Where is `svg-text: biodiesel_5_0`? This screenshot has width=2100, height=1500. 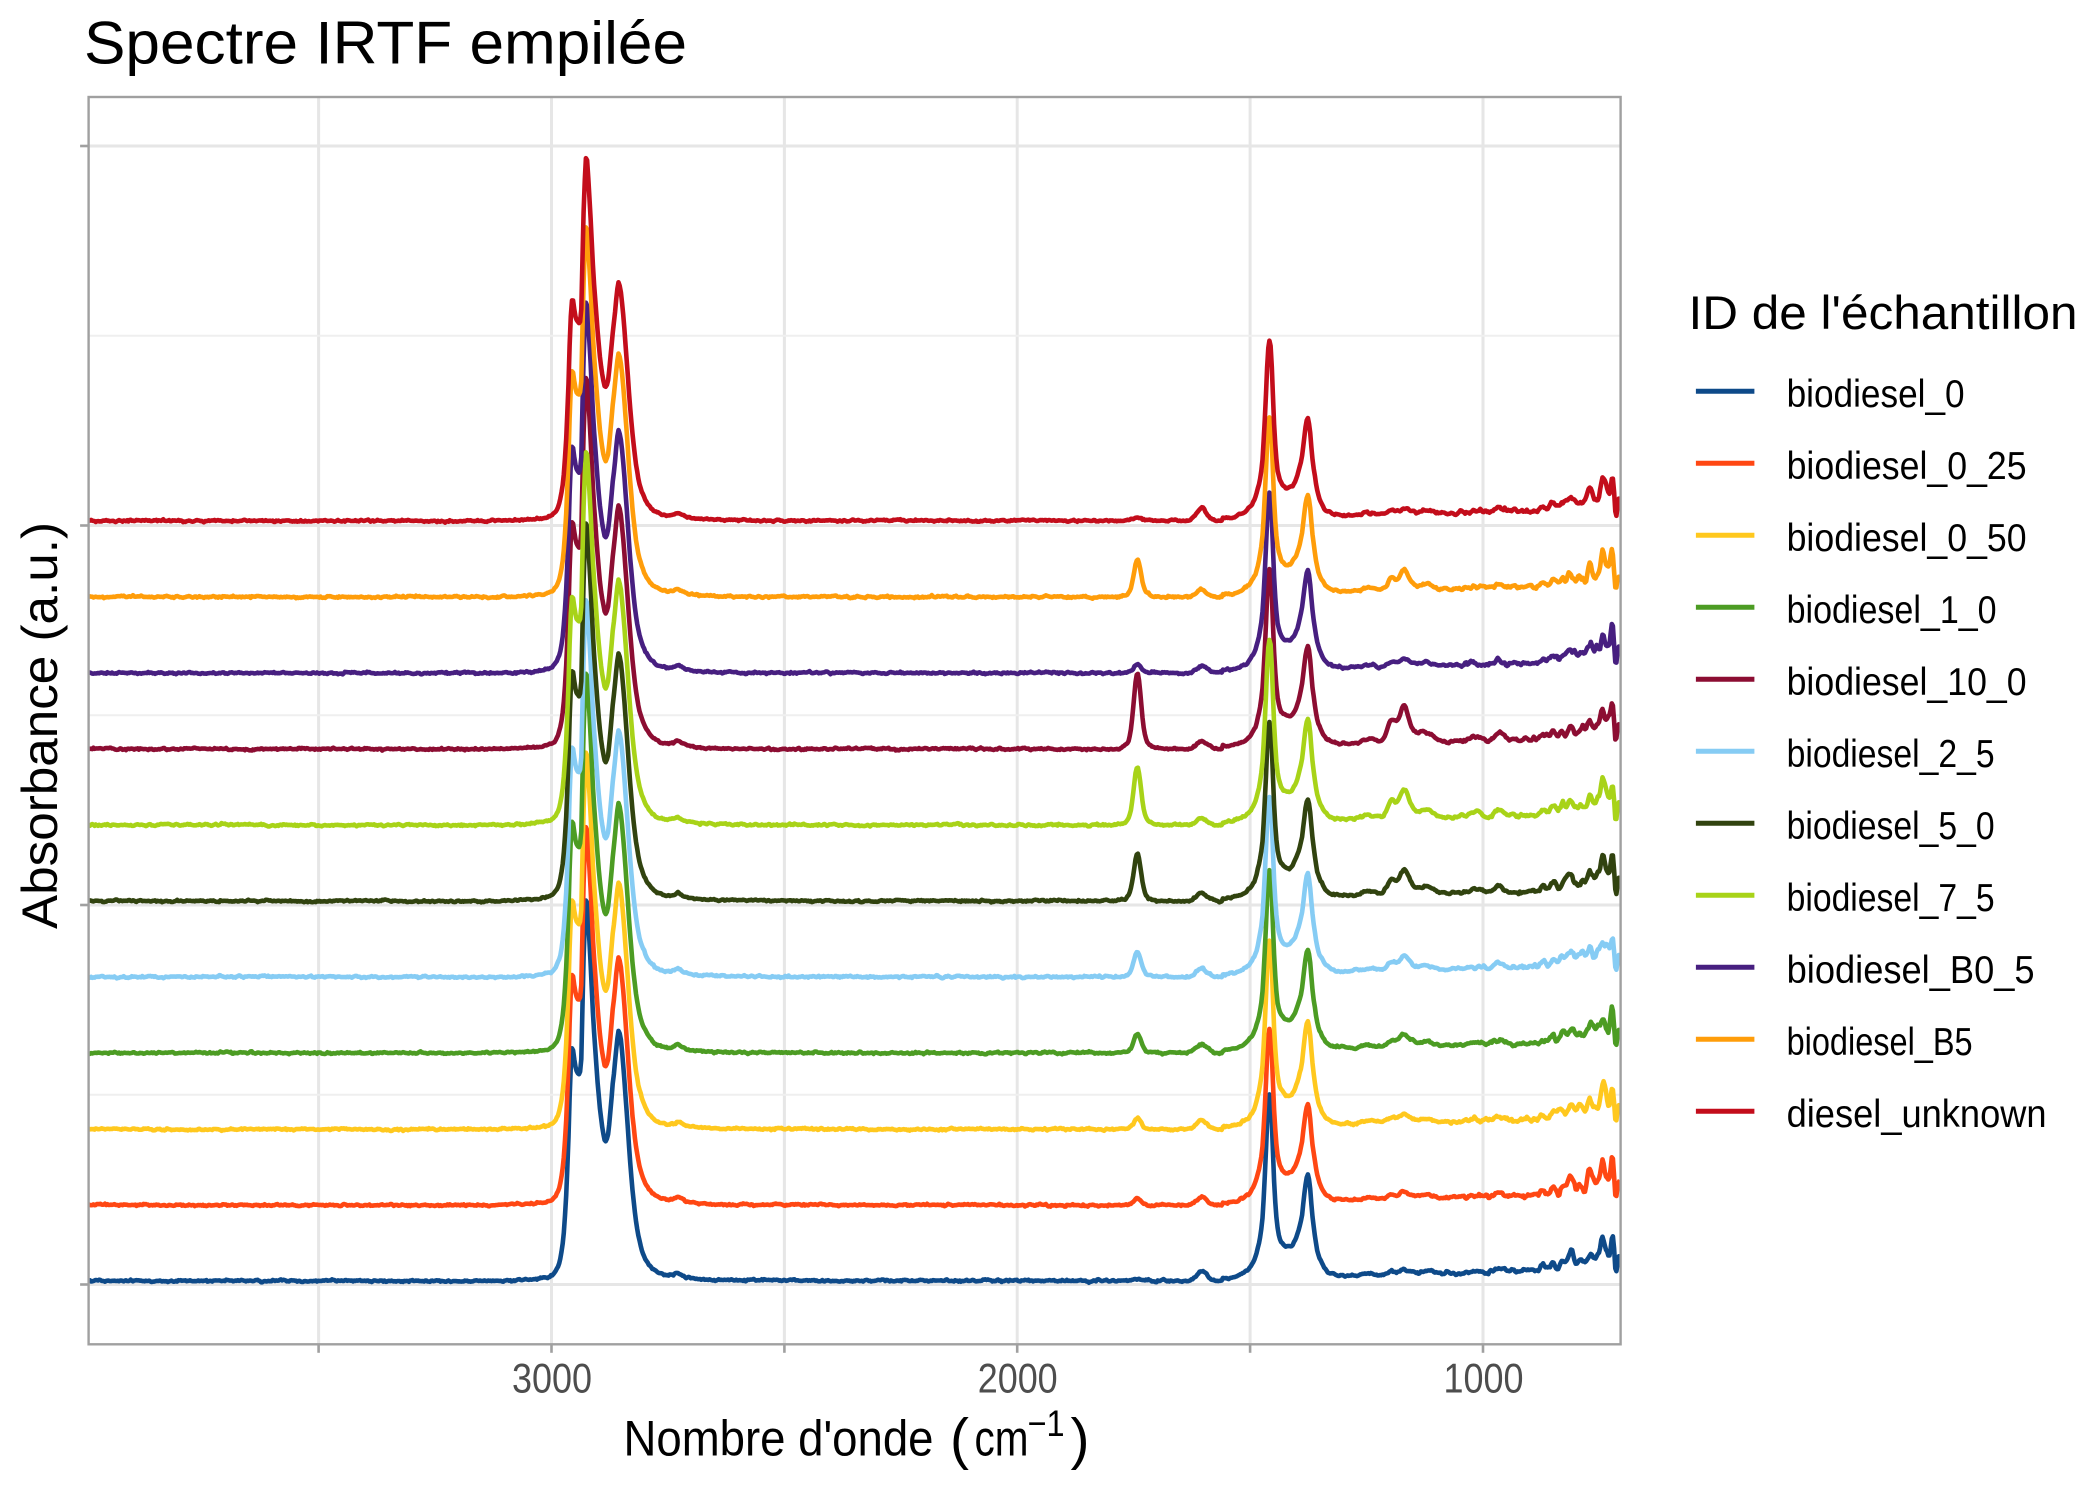 svg-text: biodiesel_5_0 is located at coordinates (1891, 826).